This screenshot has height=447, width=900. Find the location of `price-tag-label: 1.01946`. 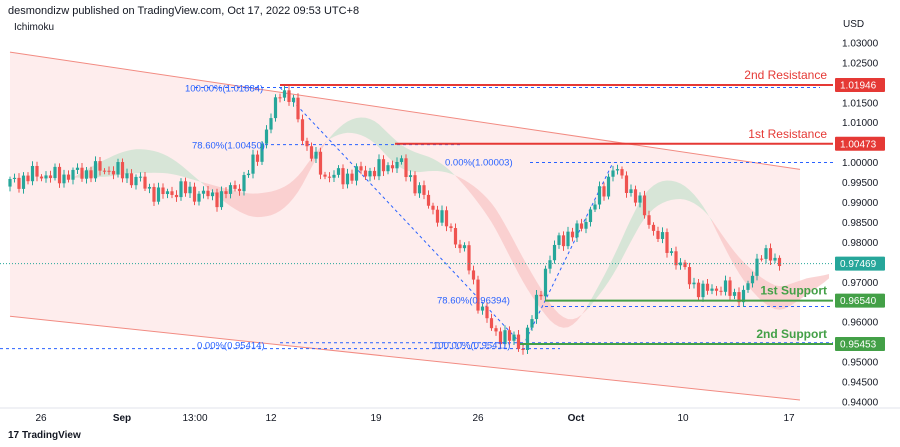

price-tag-label: 1.01946 is located at coordinates (858, 85).